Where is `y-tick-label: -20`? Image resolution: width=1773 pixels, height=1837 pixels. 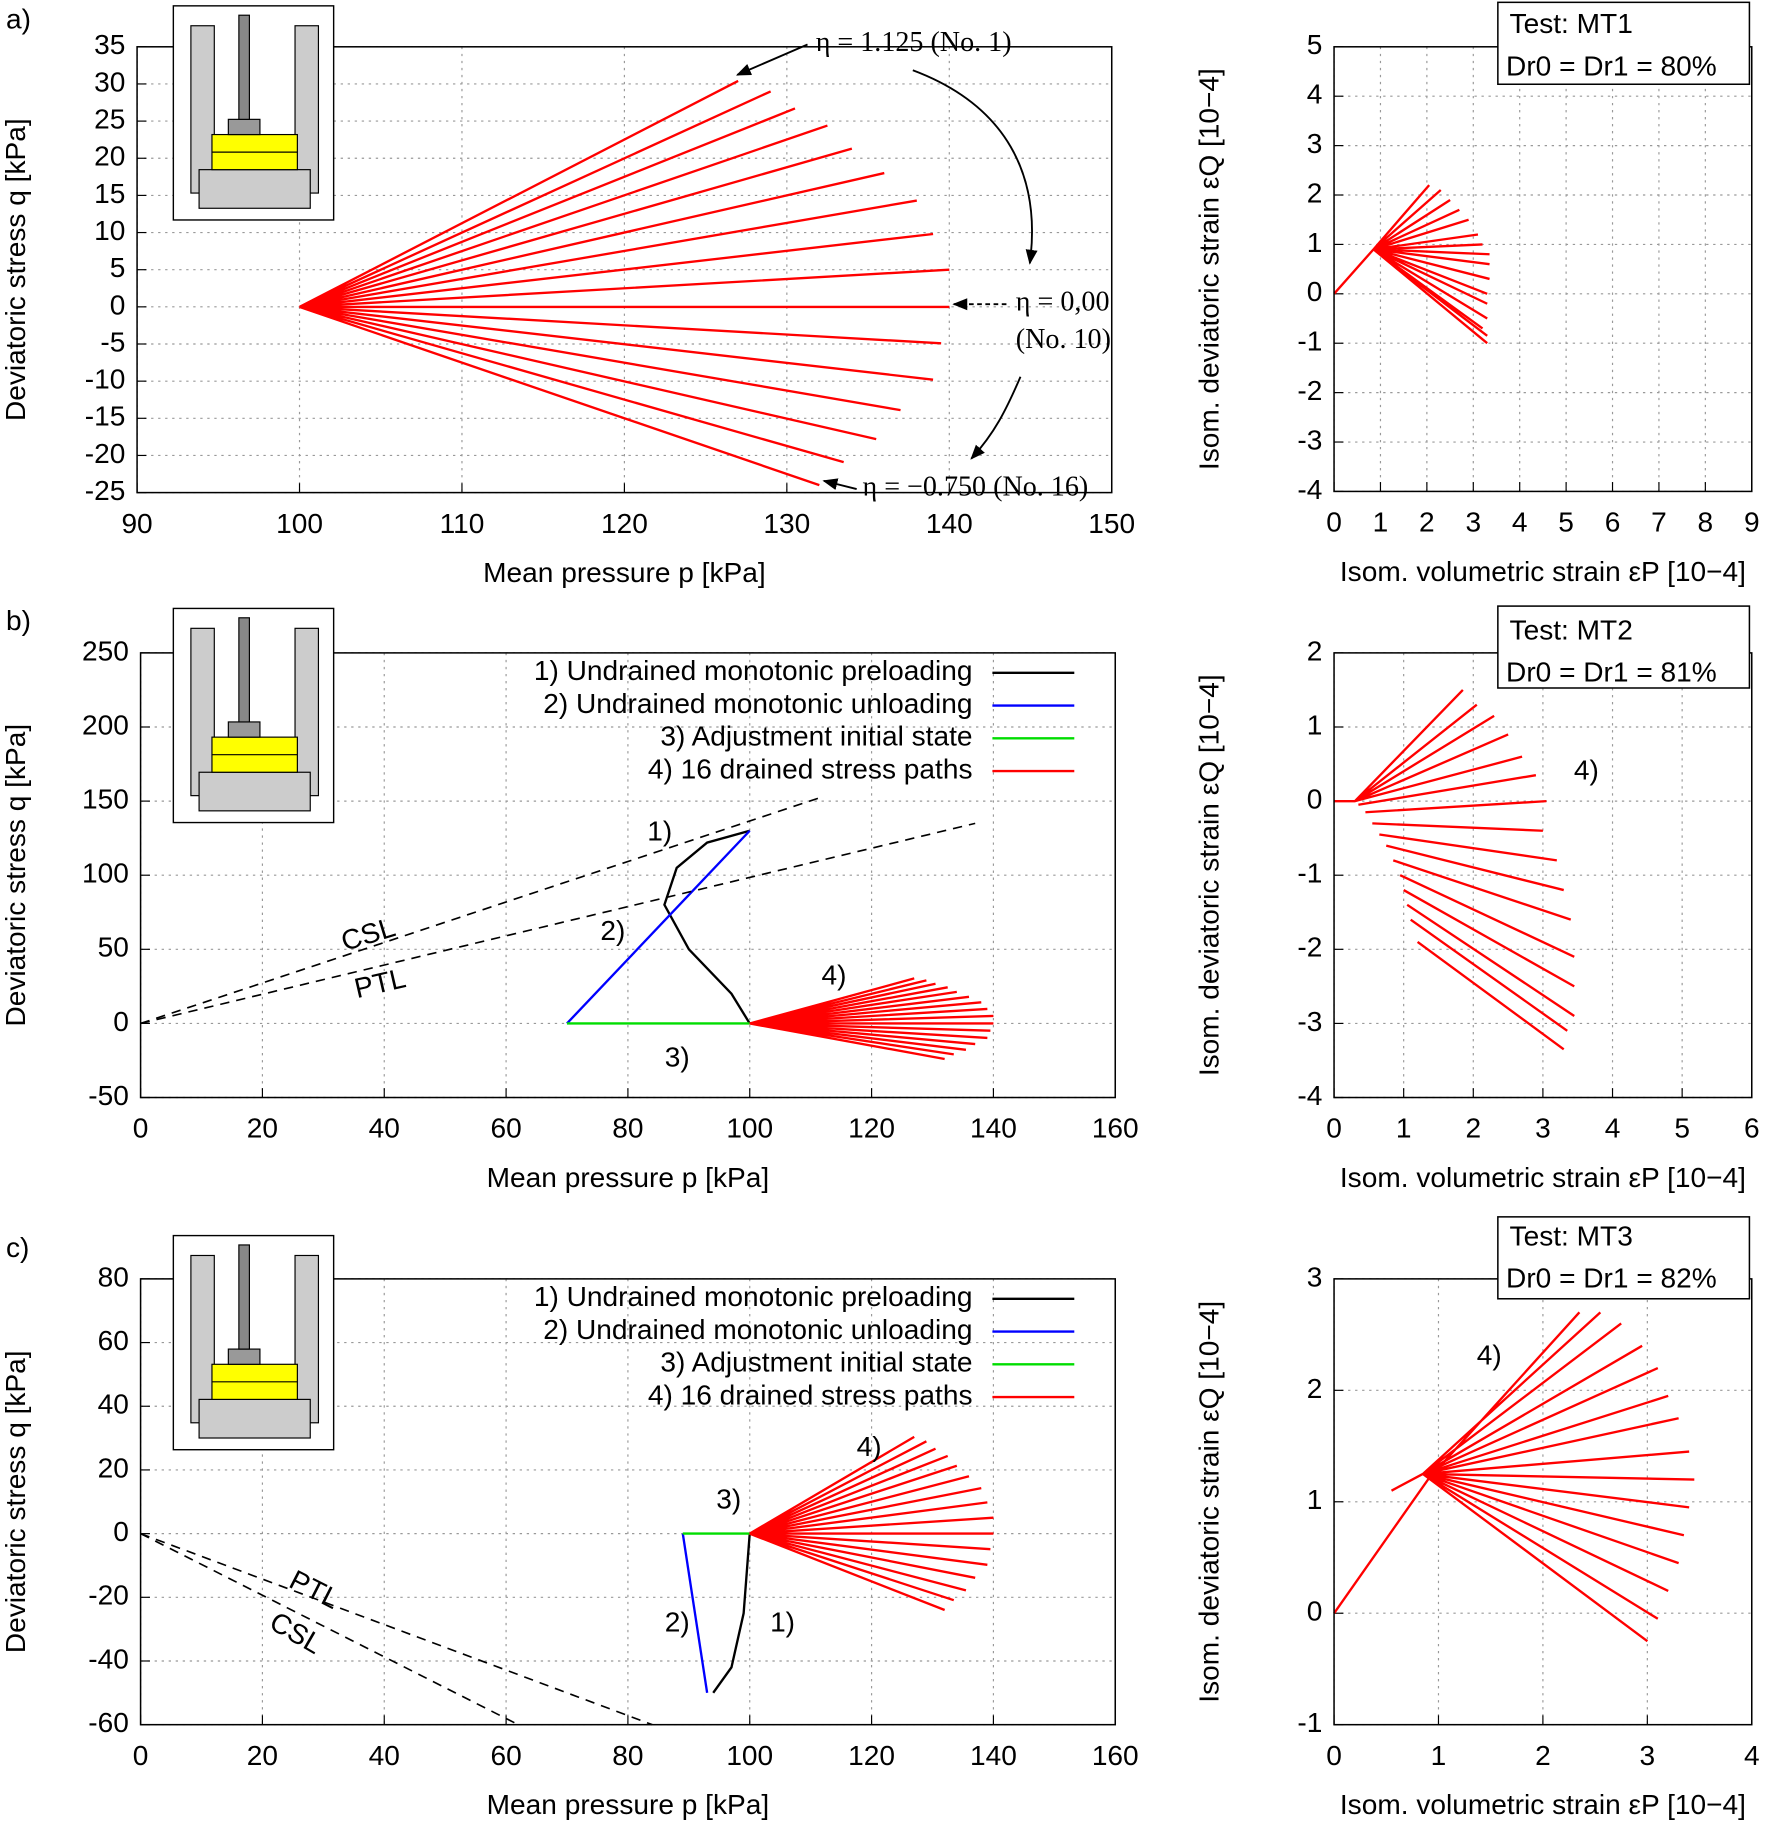 y-tick-label: -20 is located at coordinates (105, 453).